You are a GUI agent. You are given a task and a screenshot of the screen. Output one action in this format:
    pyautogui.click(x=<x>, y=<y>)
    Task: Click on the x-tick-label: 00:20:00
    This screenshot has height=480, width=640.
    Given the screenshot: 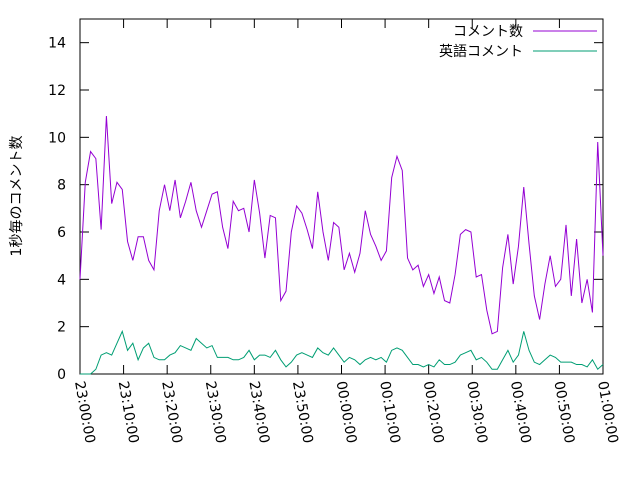 What is the action you would take?
    pyautogui.click(x=433, y=412)
    